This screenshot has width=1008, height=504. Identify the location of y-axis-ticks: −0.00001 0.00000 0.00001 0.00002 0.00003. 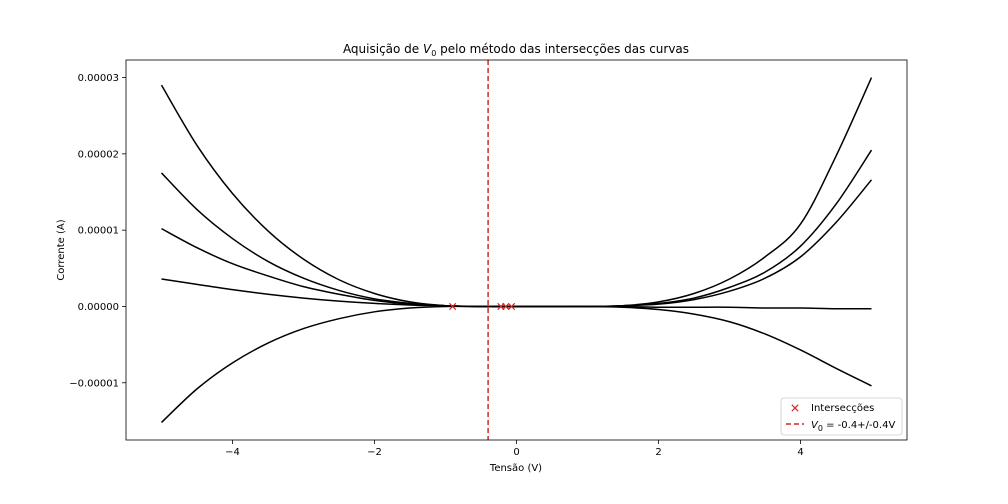
(97, 231).